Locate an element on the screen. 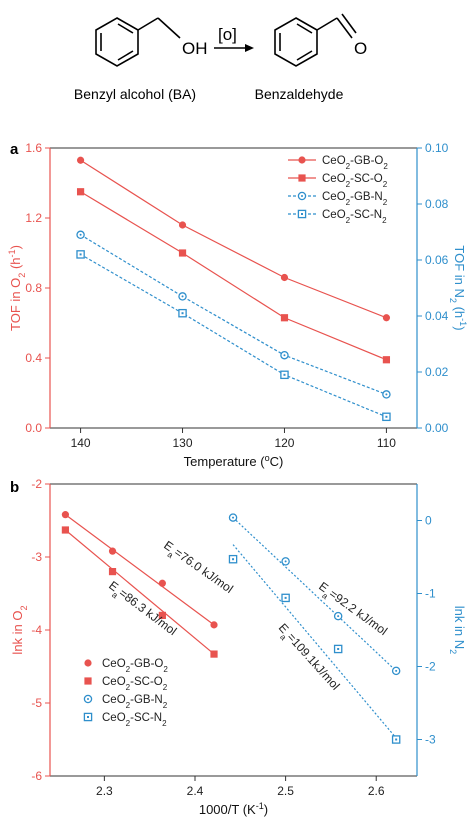  activation-energy-label-part: =86.3 kJ/mol is located at coordinates (147, 612).